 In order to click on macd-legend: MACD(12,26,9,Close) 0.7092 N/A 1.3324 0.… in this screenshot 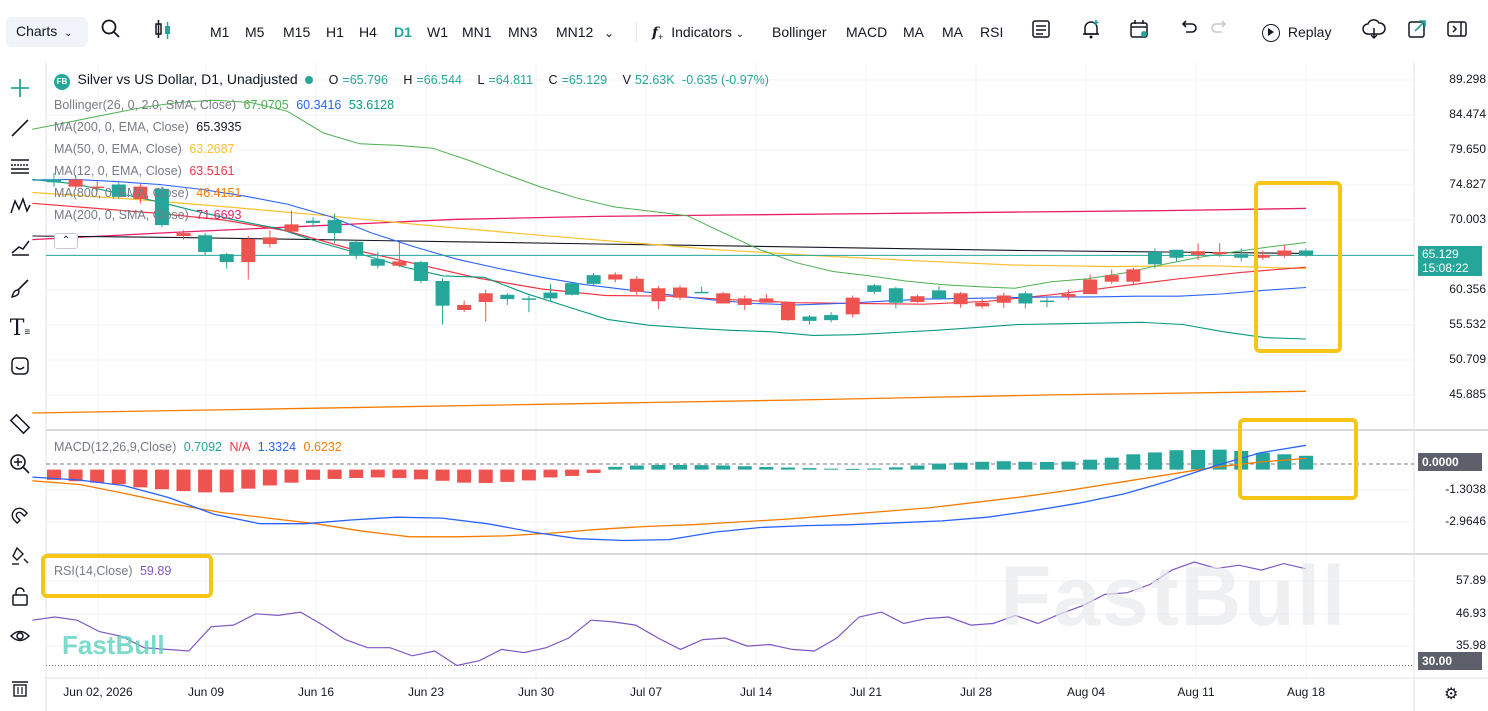, I will do `click(200, 447)`.